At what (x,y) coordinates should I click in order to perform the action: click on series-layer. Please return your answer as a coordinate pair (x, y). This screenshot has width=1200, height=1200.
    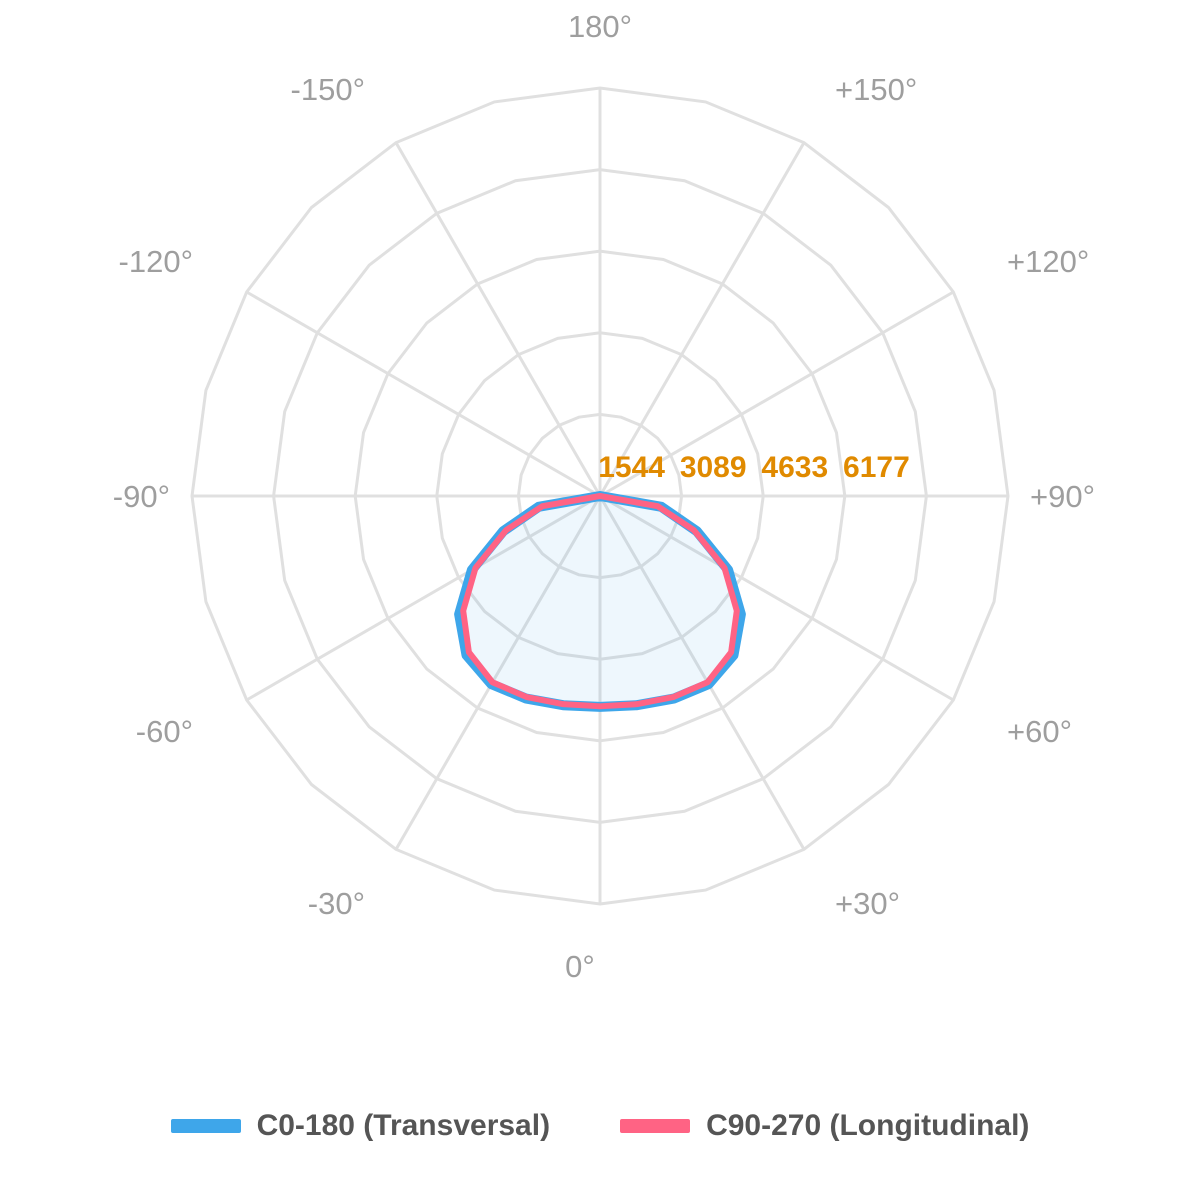
    Looking at the image, I should click on (600, 601).